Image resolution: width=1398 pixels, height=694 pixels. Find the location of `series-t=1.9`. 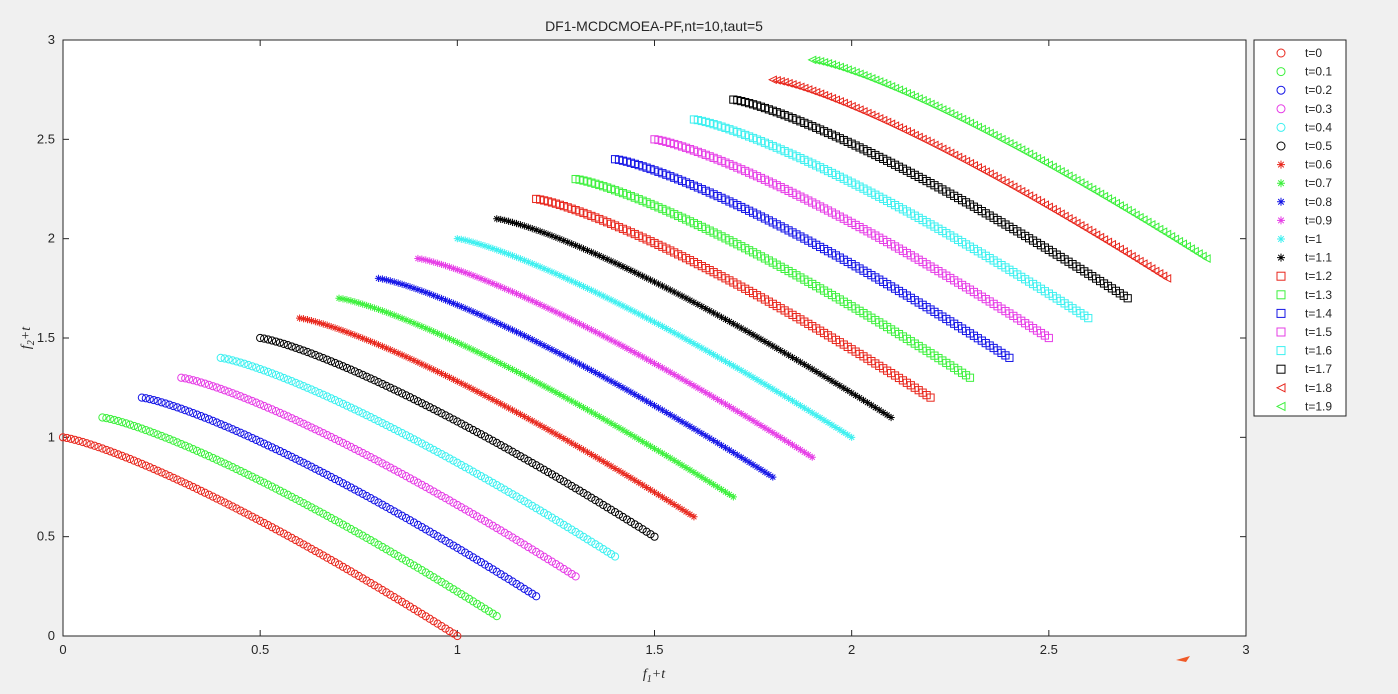

series-t=1.9 is located at coordinates (1009, 159).